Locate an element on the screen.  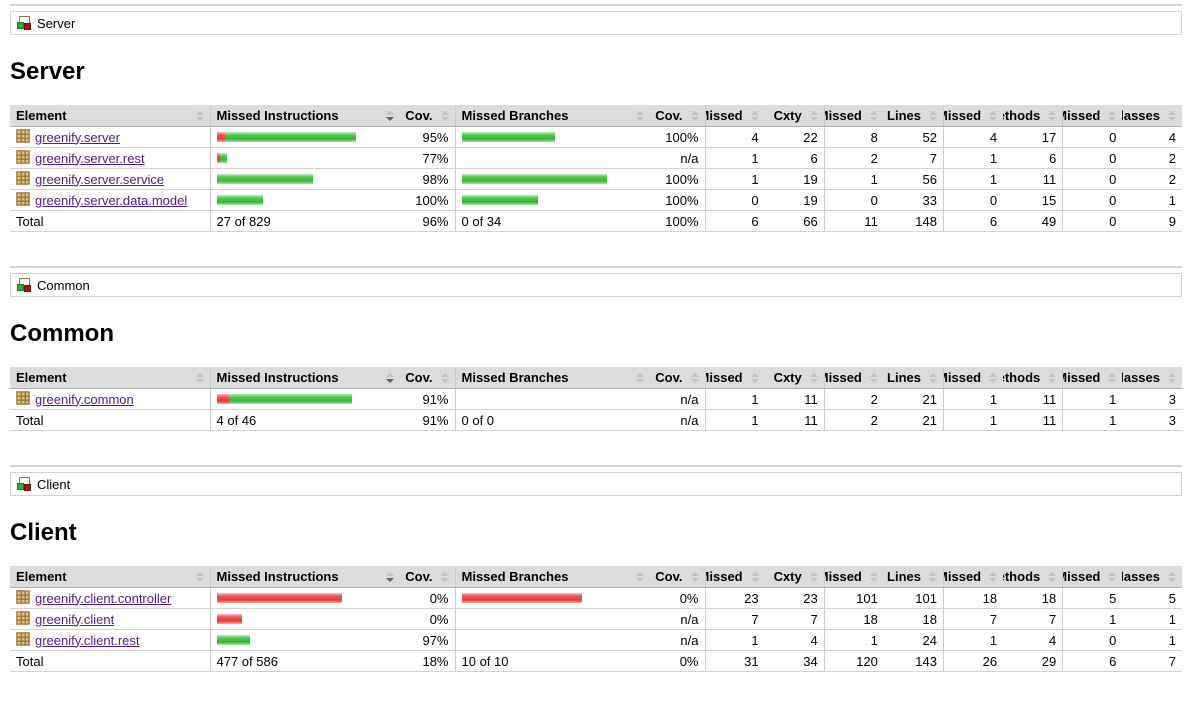
package-link: greenify.client is located at coordinates (75, 619).